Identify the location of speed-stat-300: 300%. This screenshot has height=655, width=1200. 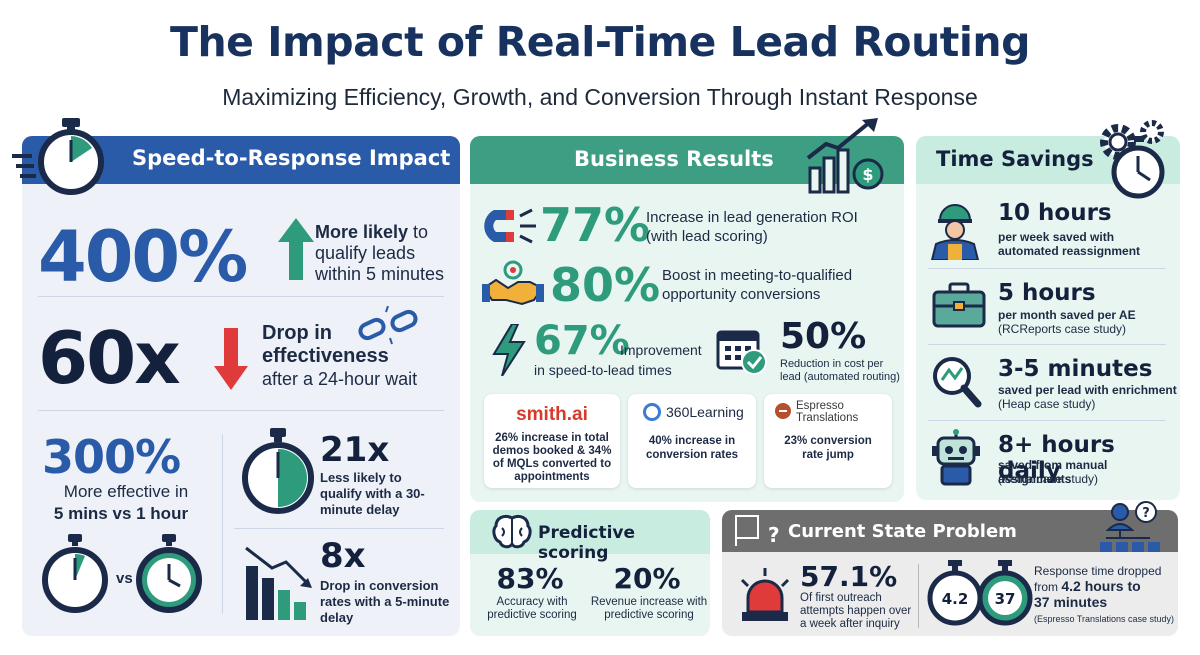
(111, 457).